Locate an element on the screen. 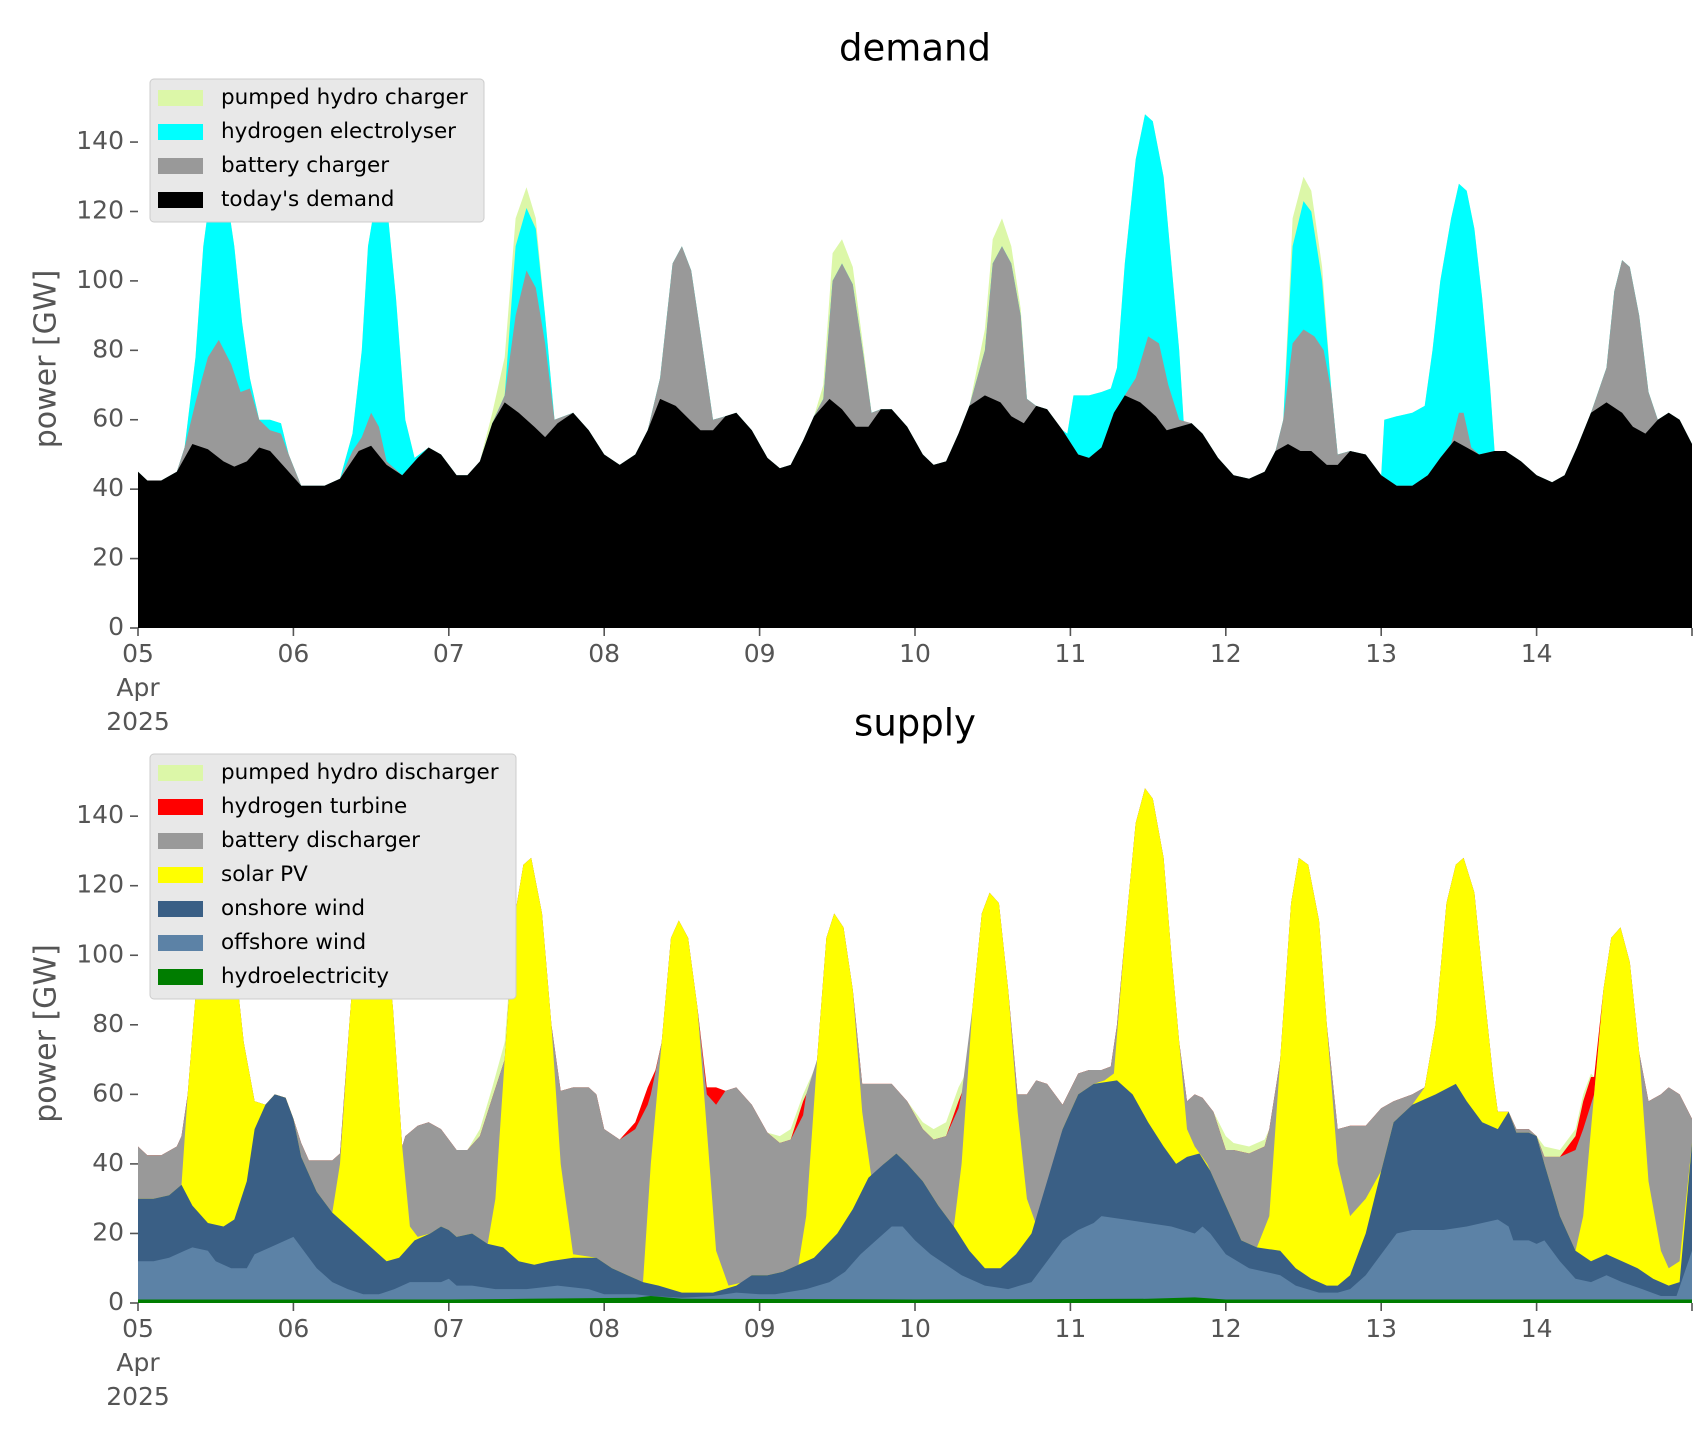 The height and width of the screenshot is (1435, 1706). supply-legend-label-onshore-wind: onshore wind is located at coordinates (293, 908).